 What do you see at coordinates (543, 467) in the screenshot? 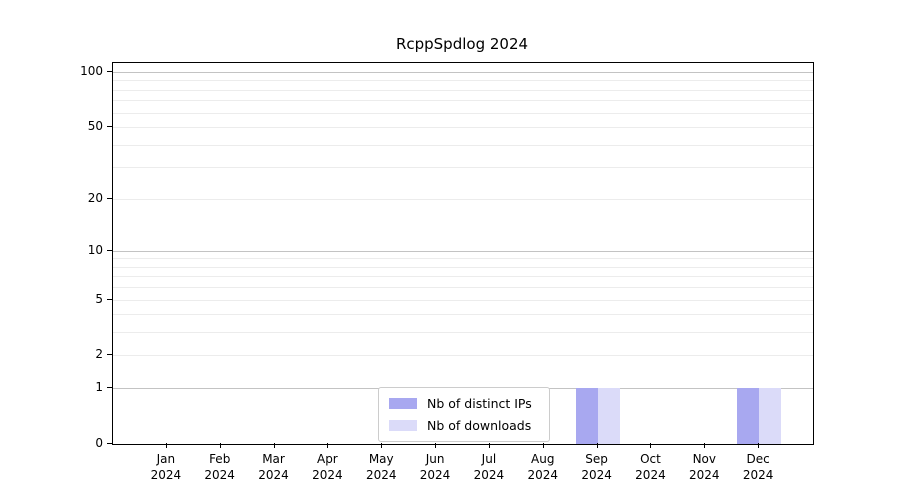
I see `x-tick-label: Aug 2024` at bounding box center [543, 467].